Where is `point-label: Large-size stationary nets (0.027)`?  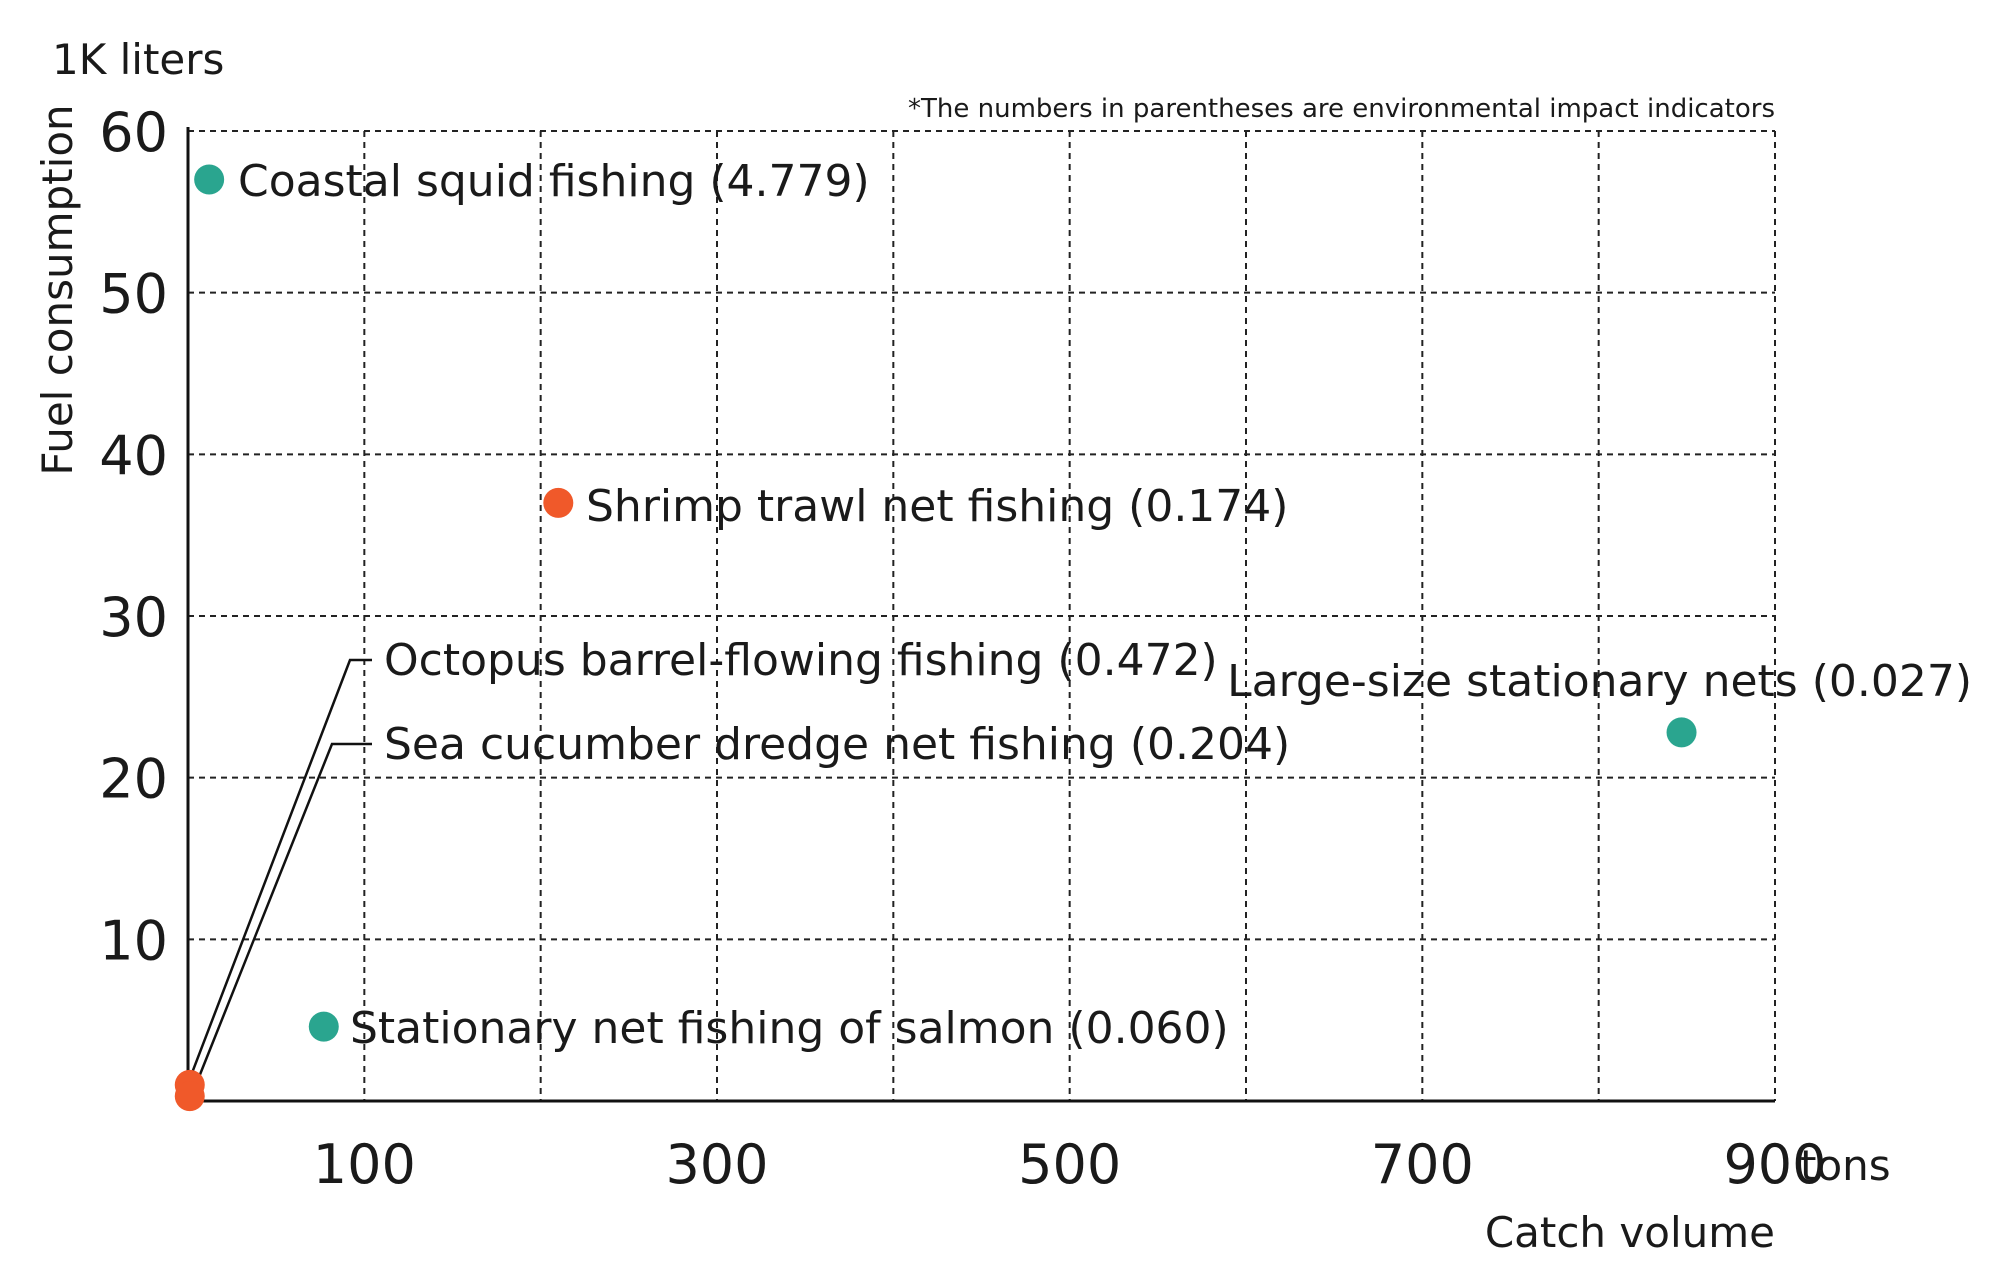 point-label: Large-size stationary nets (0.027) is located at coordinates (1599, 681).